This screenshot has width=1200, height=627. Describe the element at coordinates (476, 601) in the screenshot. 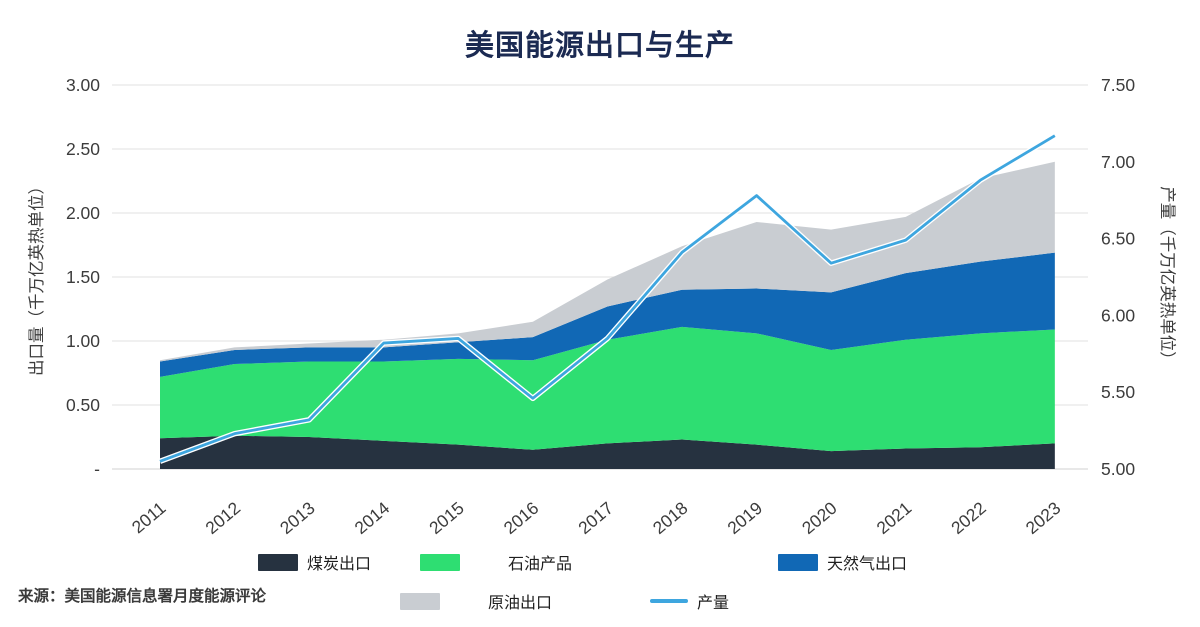

I see `legend-item-crude: 原油出口` at that location.